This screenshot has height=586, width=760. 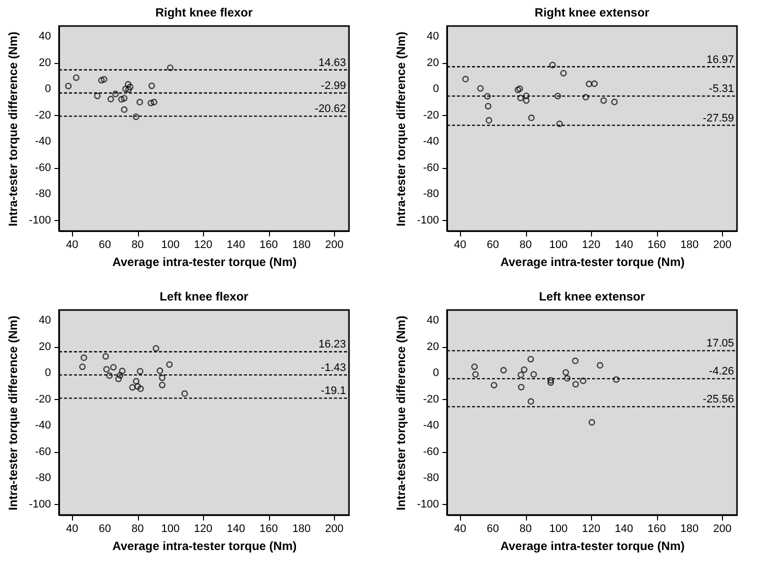 What do you see at coordinates (333, 368) in the screenshot?
I see `ref-line-label: -1.43` at bounding box center [333, 368].